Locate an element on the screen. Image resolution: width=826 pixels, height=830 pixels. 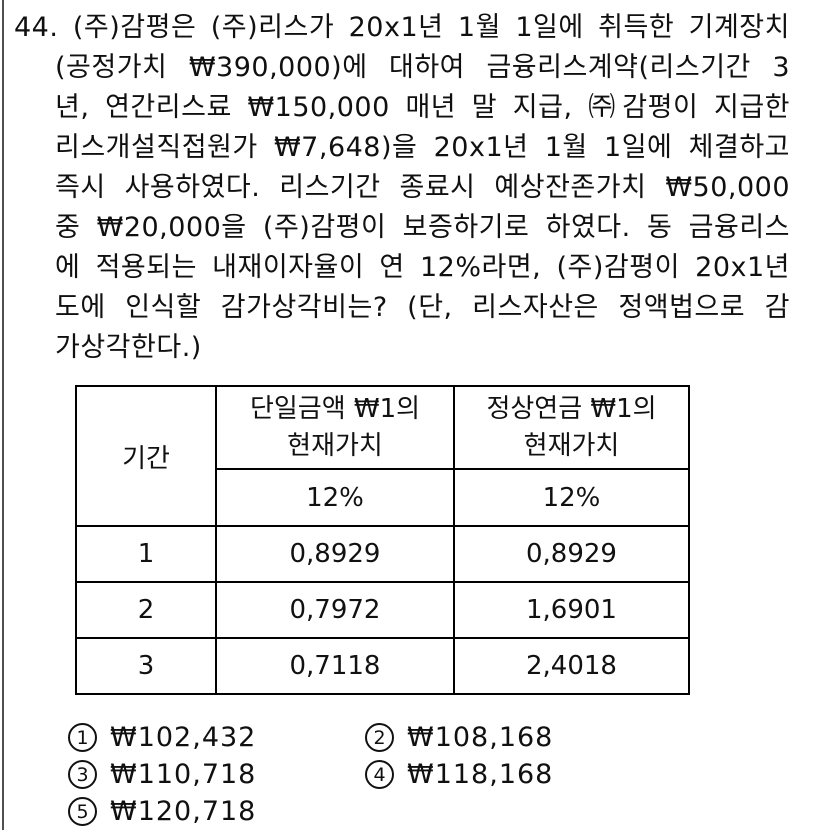
table-row: 2 0,7972 1,6901 is located at coordinates (382, 610).